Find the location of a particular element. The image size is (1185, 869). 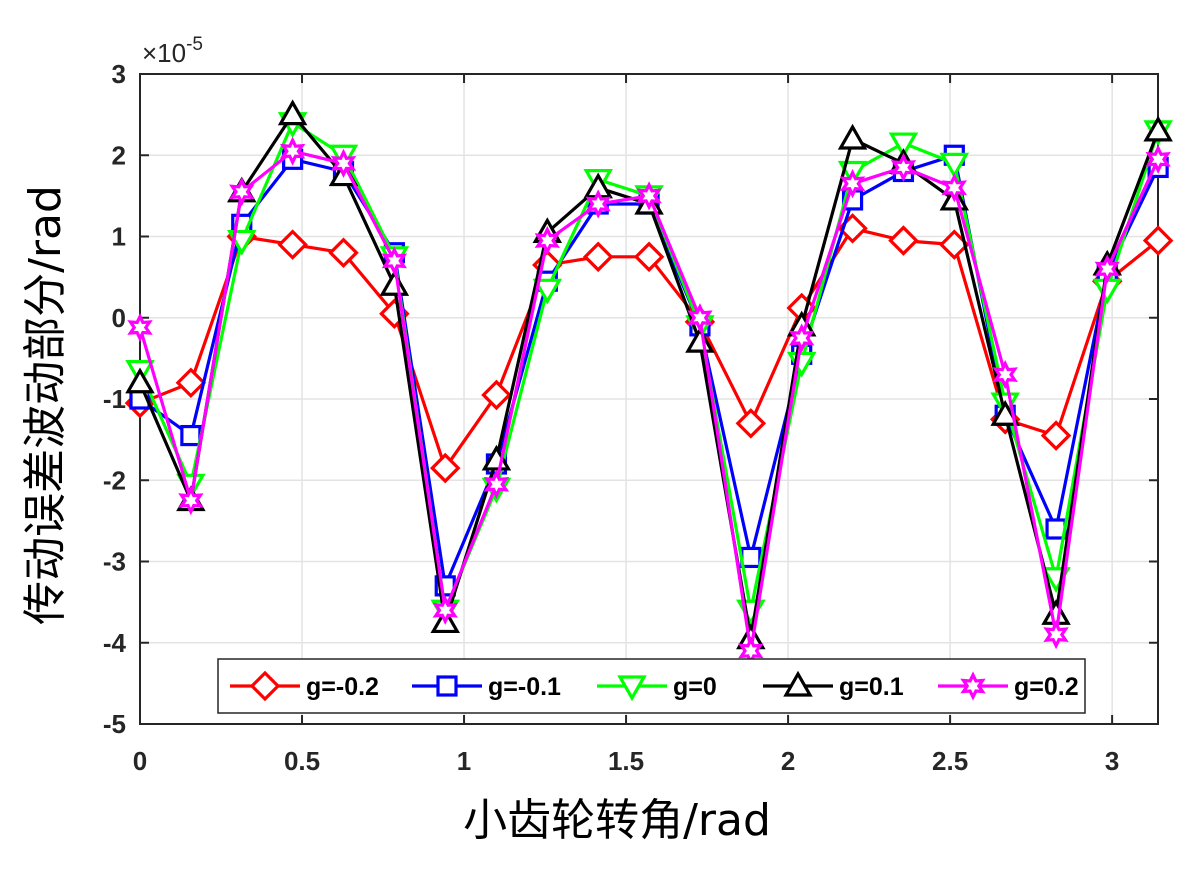

x-tick-label: 0 is located at coordinates (140, 761).